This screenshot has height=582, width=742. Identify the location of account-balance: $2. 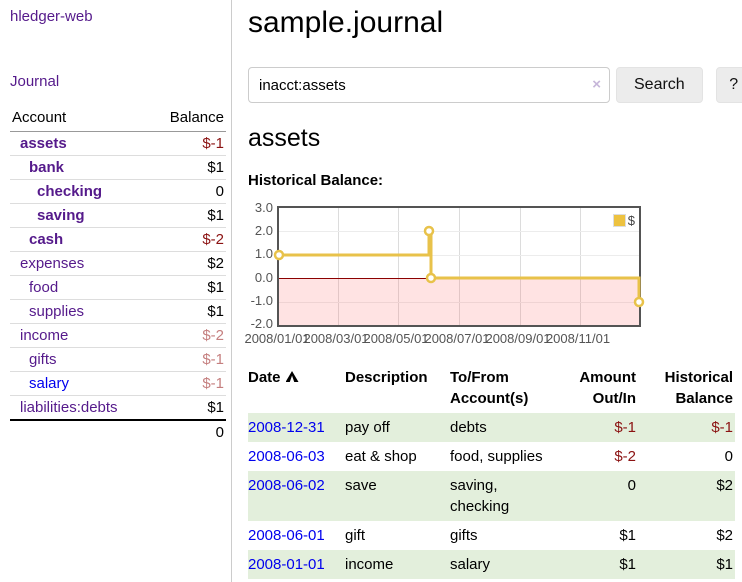
(215, 263).